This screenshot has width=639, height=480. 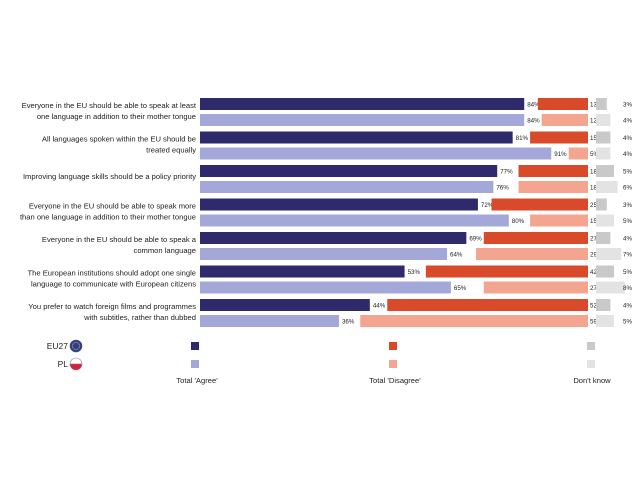 What do you see at coordinates (627, 188) in the screenshot?
I see `pl-dontknow-label: 6%` at bounding box center [627, 188].